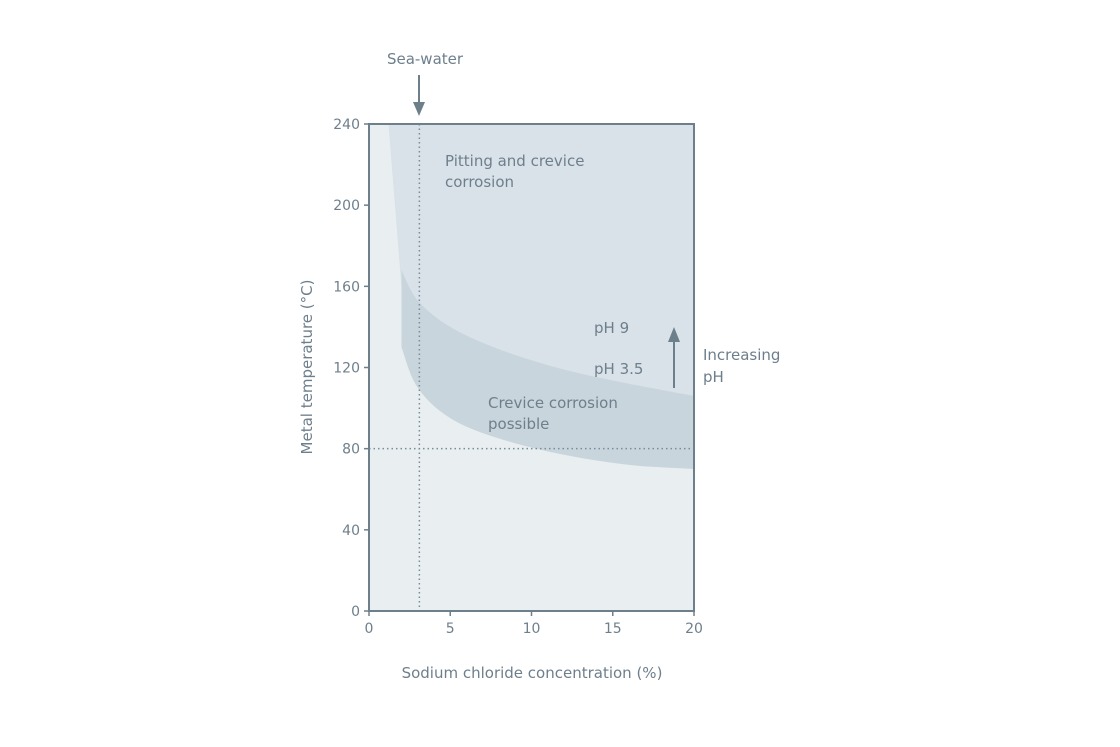 The image size is (1120, 747). What do you see at coordinates (346, 125) in the screenshot?
I see `y-tick-label: 240` at bounding box center [346, 125].